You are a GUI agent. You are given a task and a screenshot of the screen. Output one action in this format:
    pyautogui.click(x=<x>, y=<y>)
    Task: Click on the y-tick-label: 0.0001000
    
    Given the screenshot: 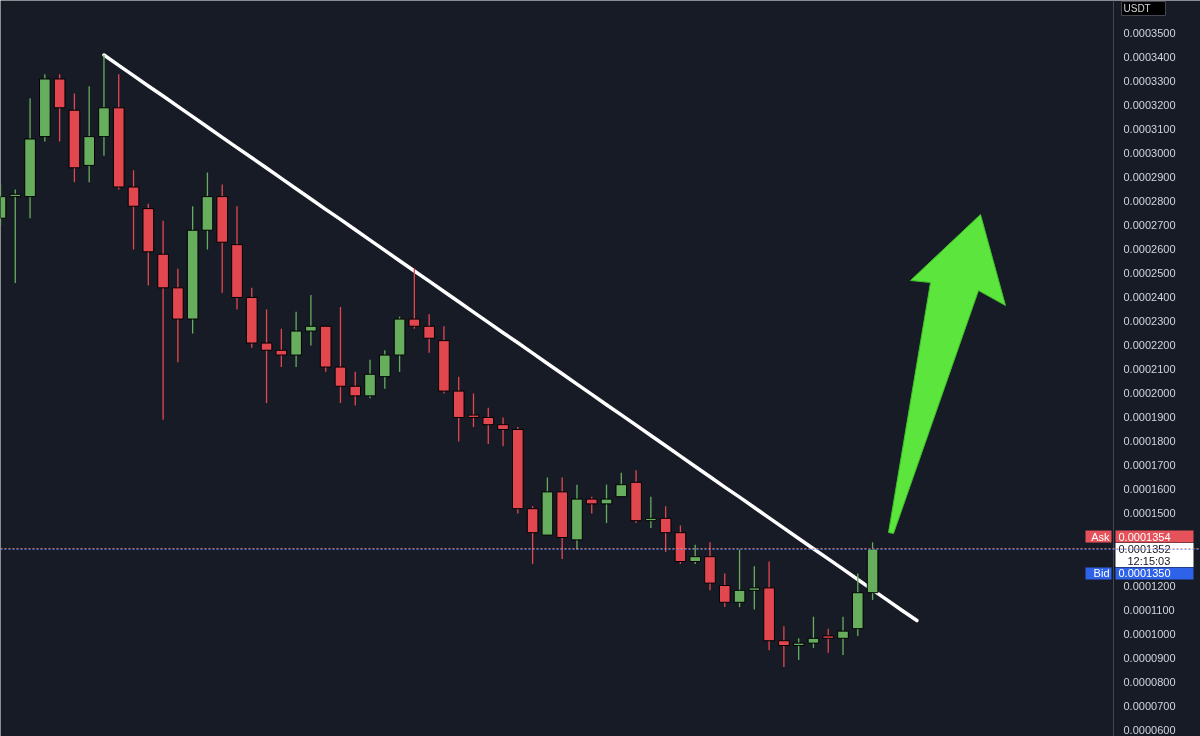 What is the action you would take?
    pyautogui.click(x=1149, y=633)
    